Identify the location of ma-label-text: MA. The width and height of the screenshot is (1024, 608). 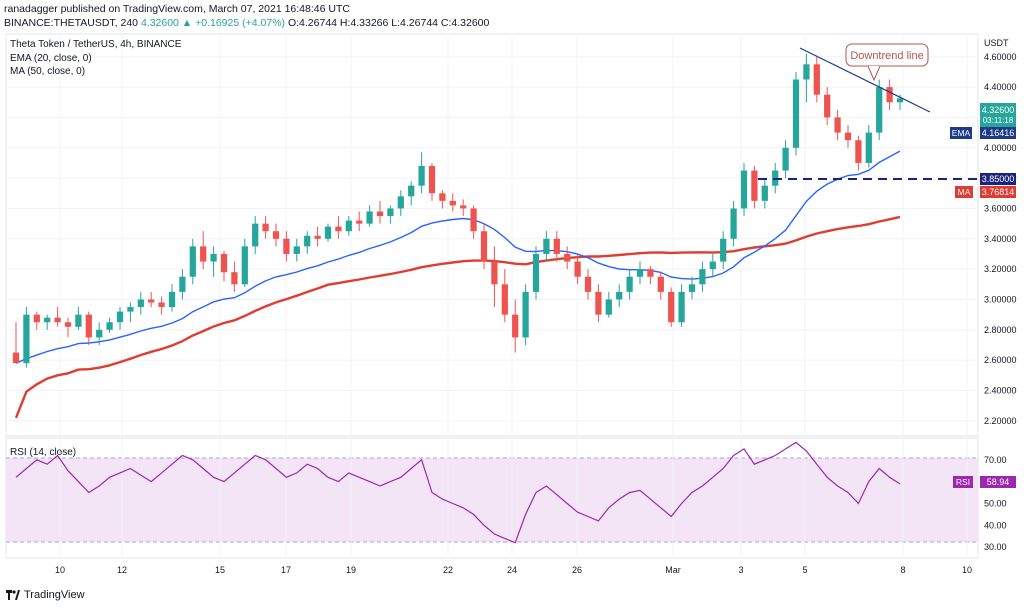
(964, 192).